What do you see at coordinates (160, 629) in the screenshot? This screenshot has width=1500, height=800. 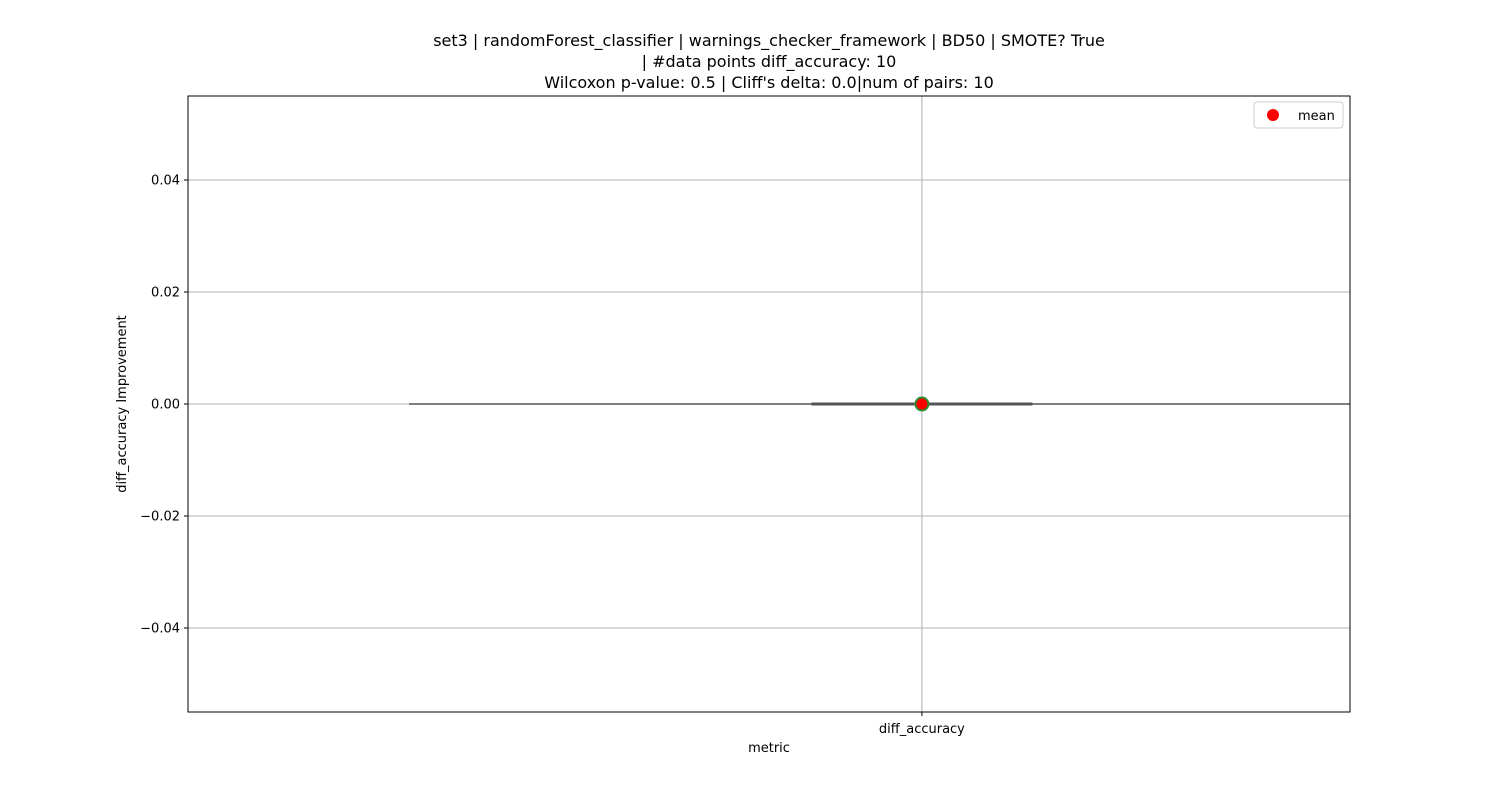 I see `y-tick-label: −0.04` at bounding box center [160, 629].